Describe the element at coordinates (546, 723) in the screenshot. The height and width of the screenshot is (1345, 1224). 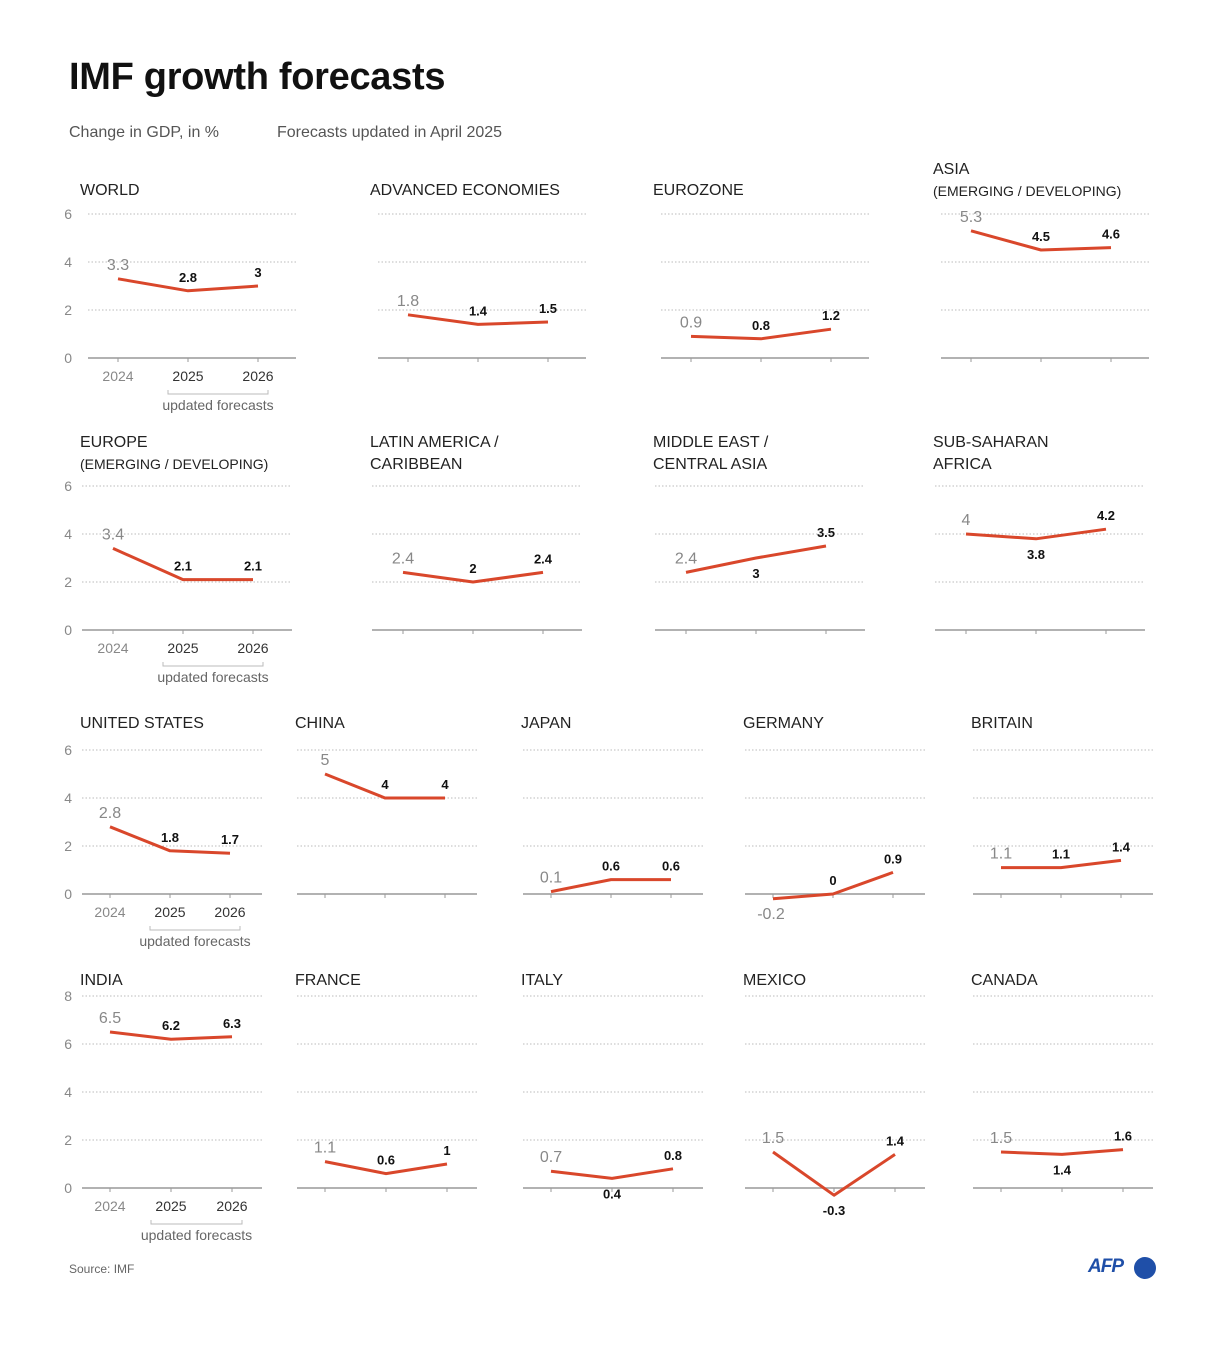
I see `panel-title: JAPAN` at that location.